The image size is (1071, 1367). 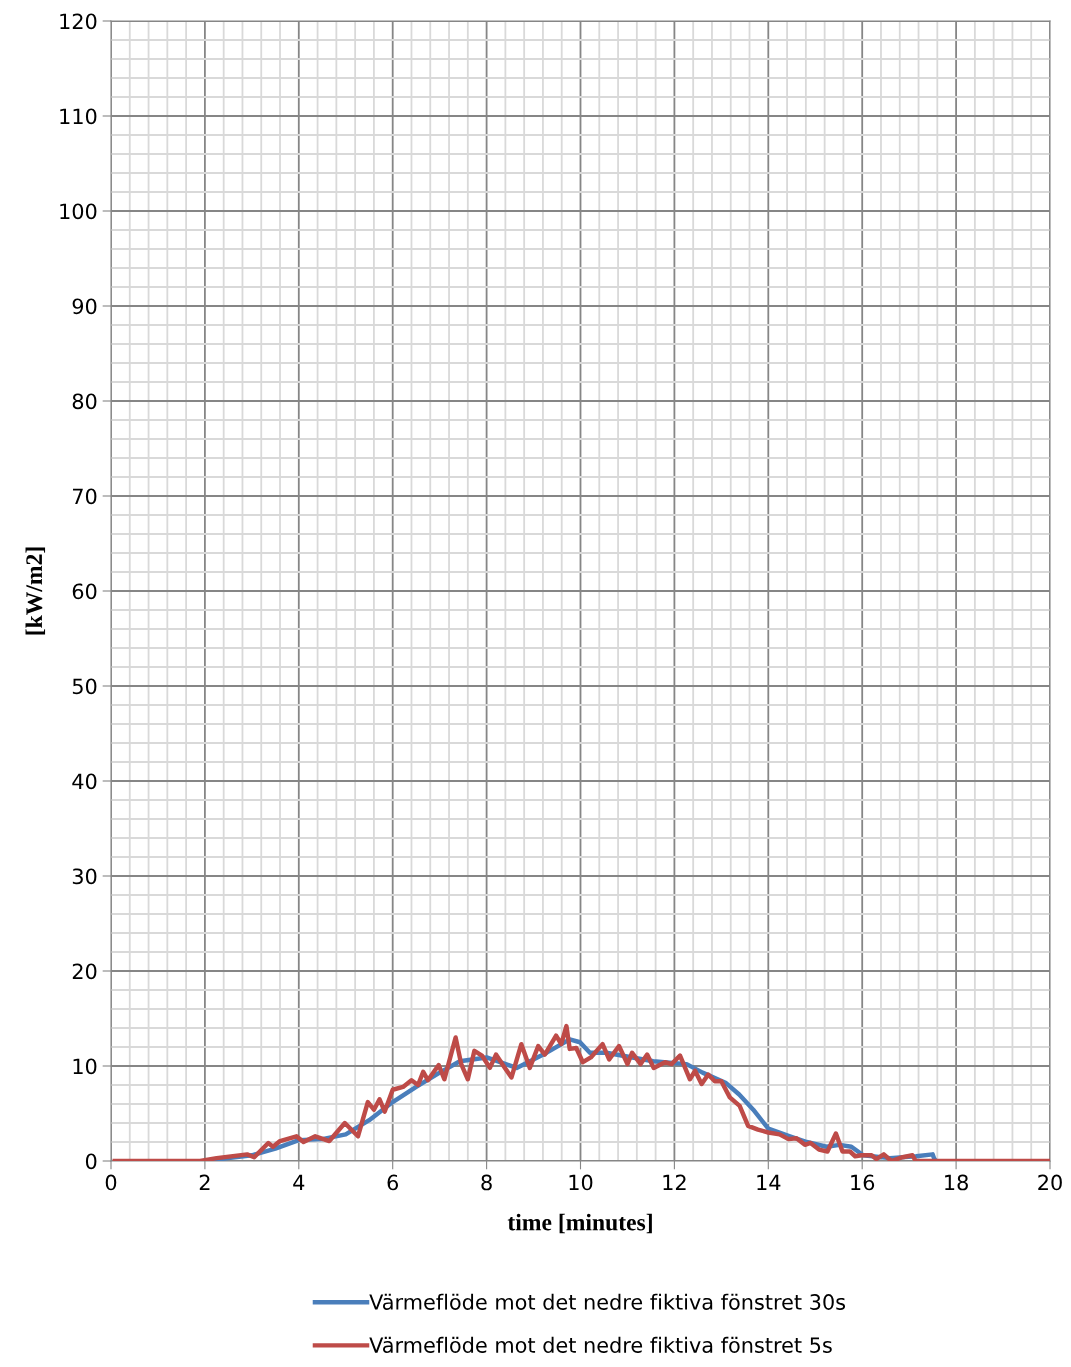 I want to click on y-tick-label: 40, so click(x=84, y=781).